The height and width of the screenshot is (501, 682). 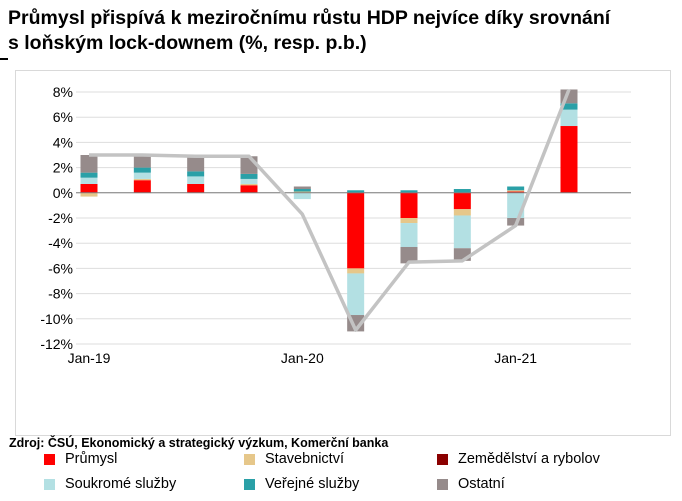 I want to click on chart-title-line-2: s loňským lock-downem (%, resp. p.b.), so click(x=187, y=43).